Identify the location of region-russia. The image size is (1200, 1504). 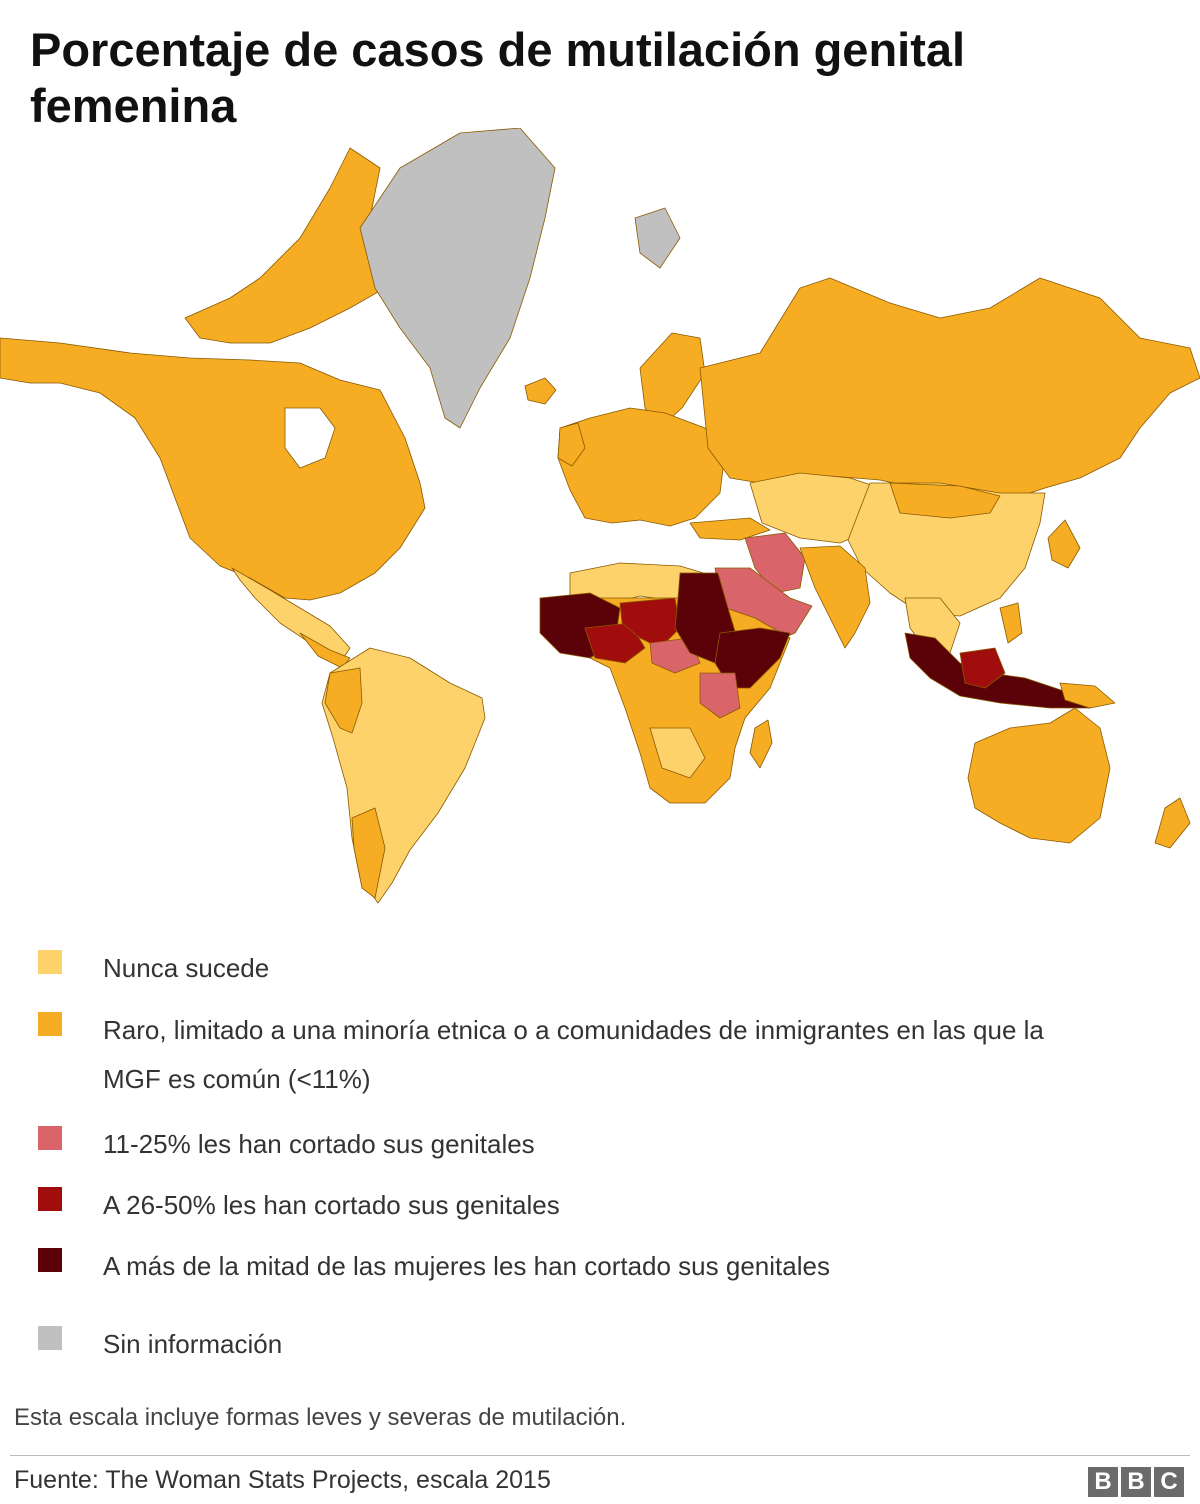
(949, 390).